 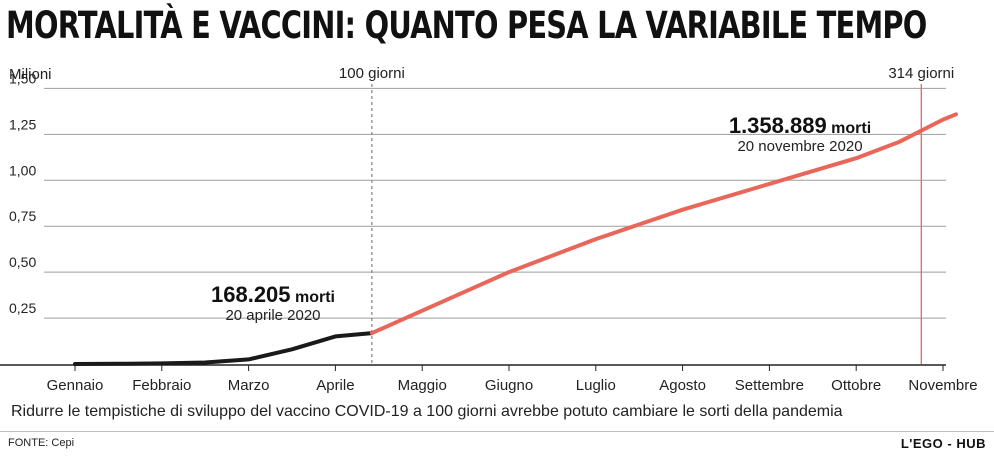 I want to click on y-axis-label: Milioni, so click(x=30, y=74).